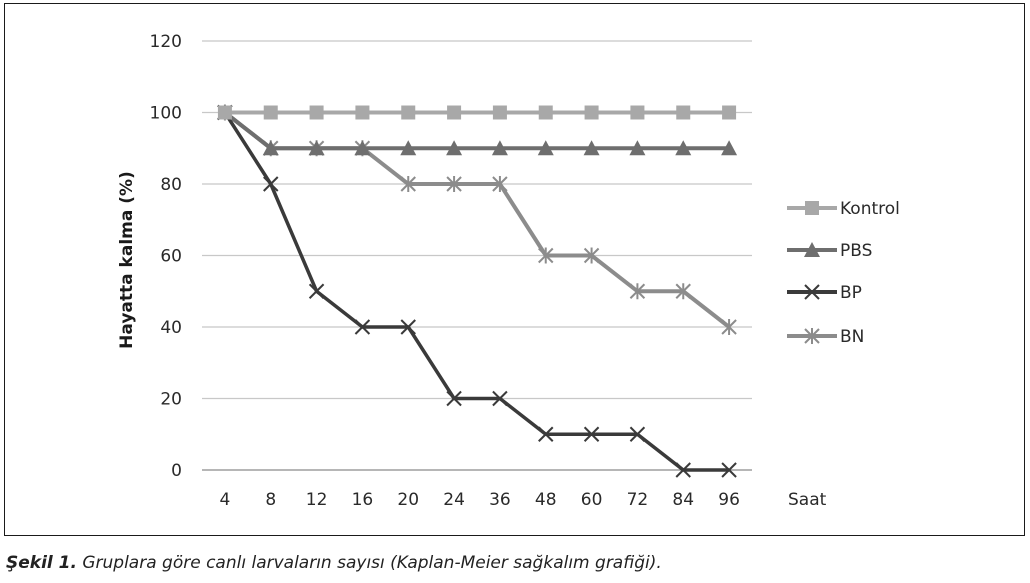 The width and height of the screenshot is (1030, 583). What do you see at coordinates (408, 500) in the screenshot?
I see `x-tick-label: 20` at bounding box center [408, 500].